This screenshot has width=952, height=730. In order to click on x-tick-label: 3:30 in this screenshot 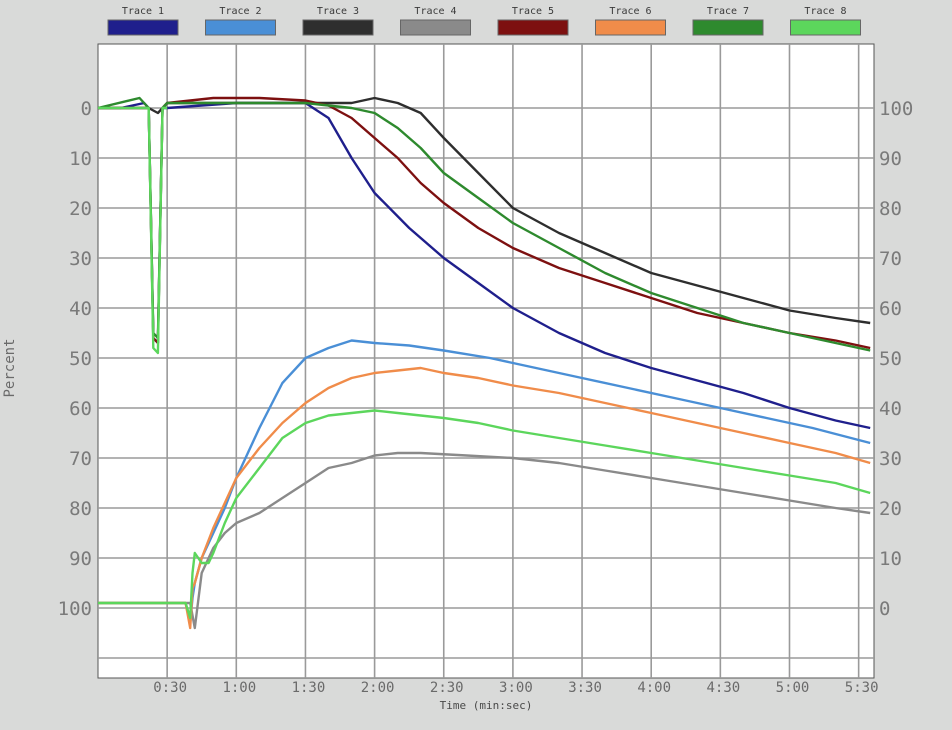, I will do `click(585, 688)`.